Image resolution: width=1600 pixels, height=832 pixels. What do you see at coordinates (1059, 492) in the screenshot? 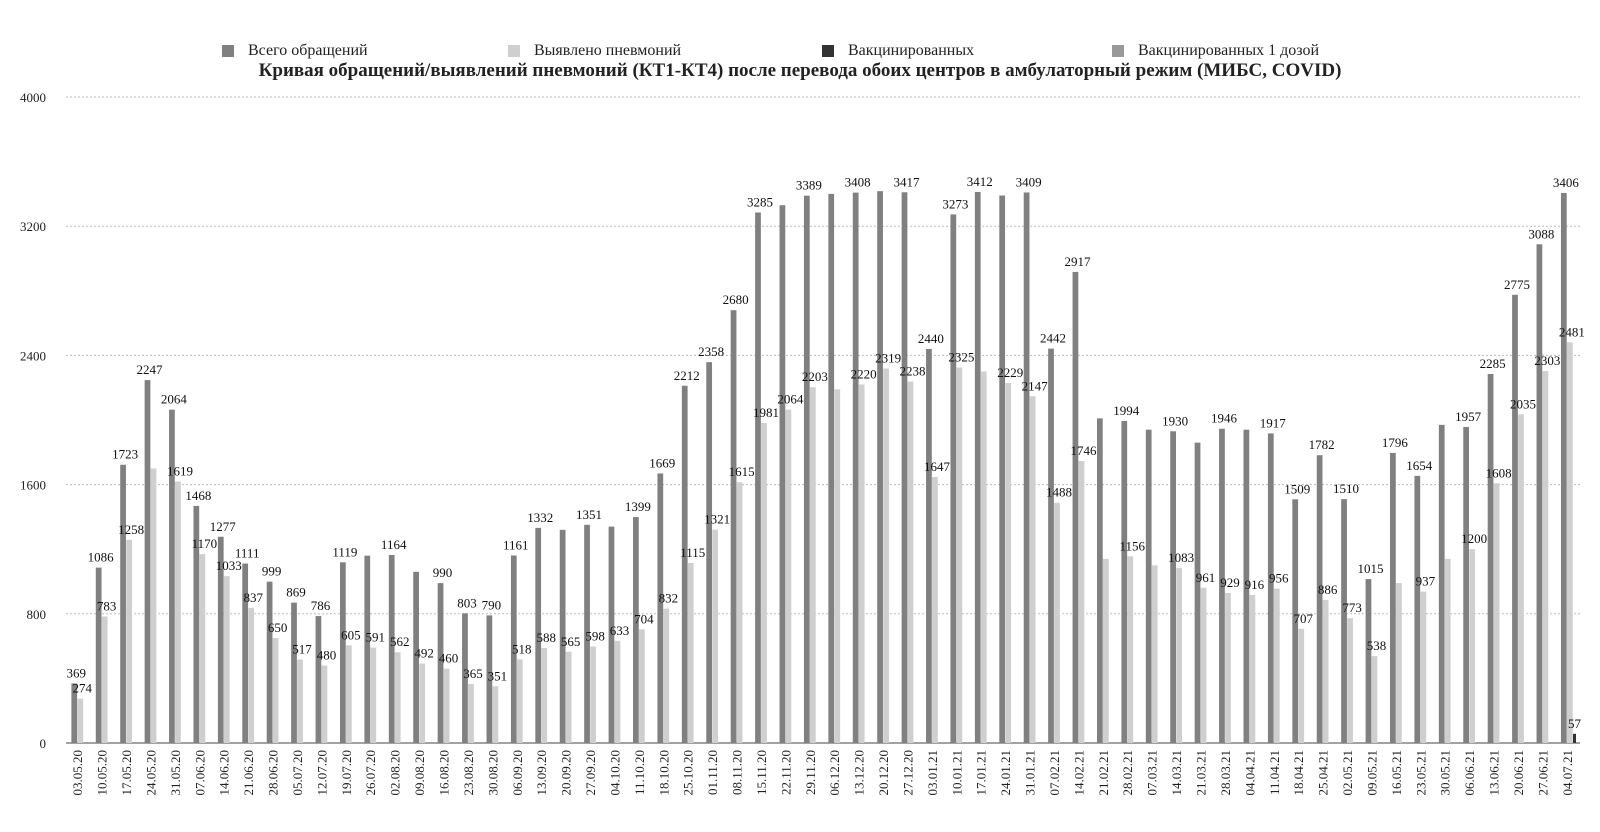
I see `data-label-pneumonia: 1488` at bounding box center [1059, 492].